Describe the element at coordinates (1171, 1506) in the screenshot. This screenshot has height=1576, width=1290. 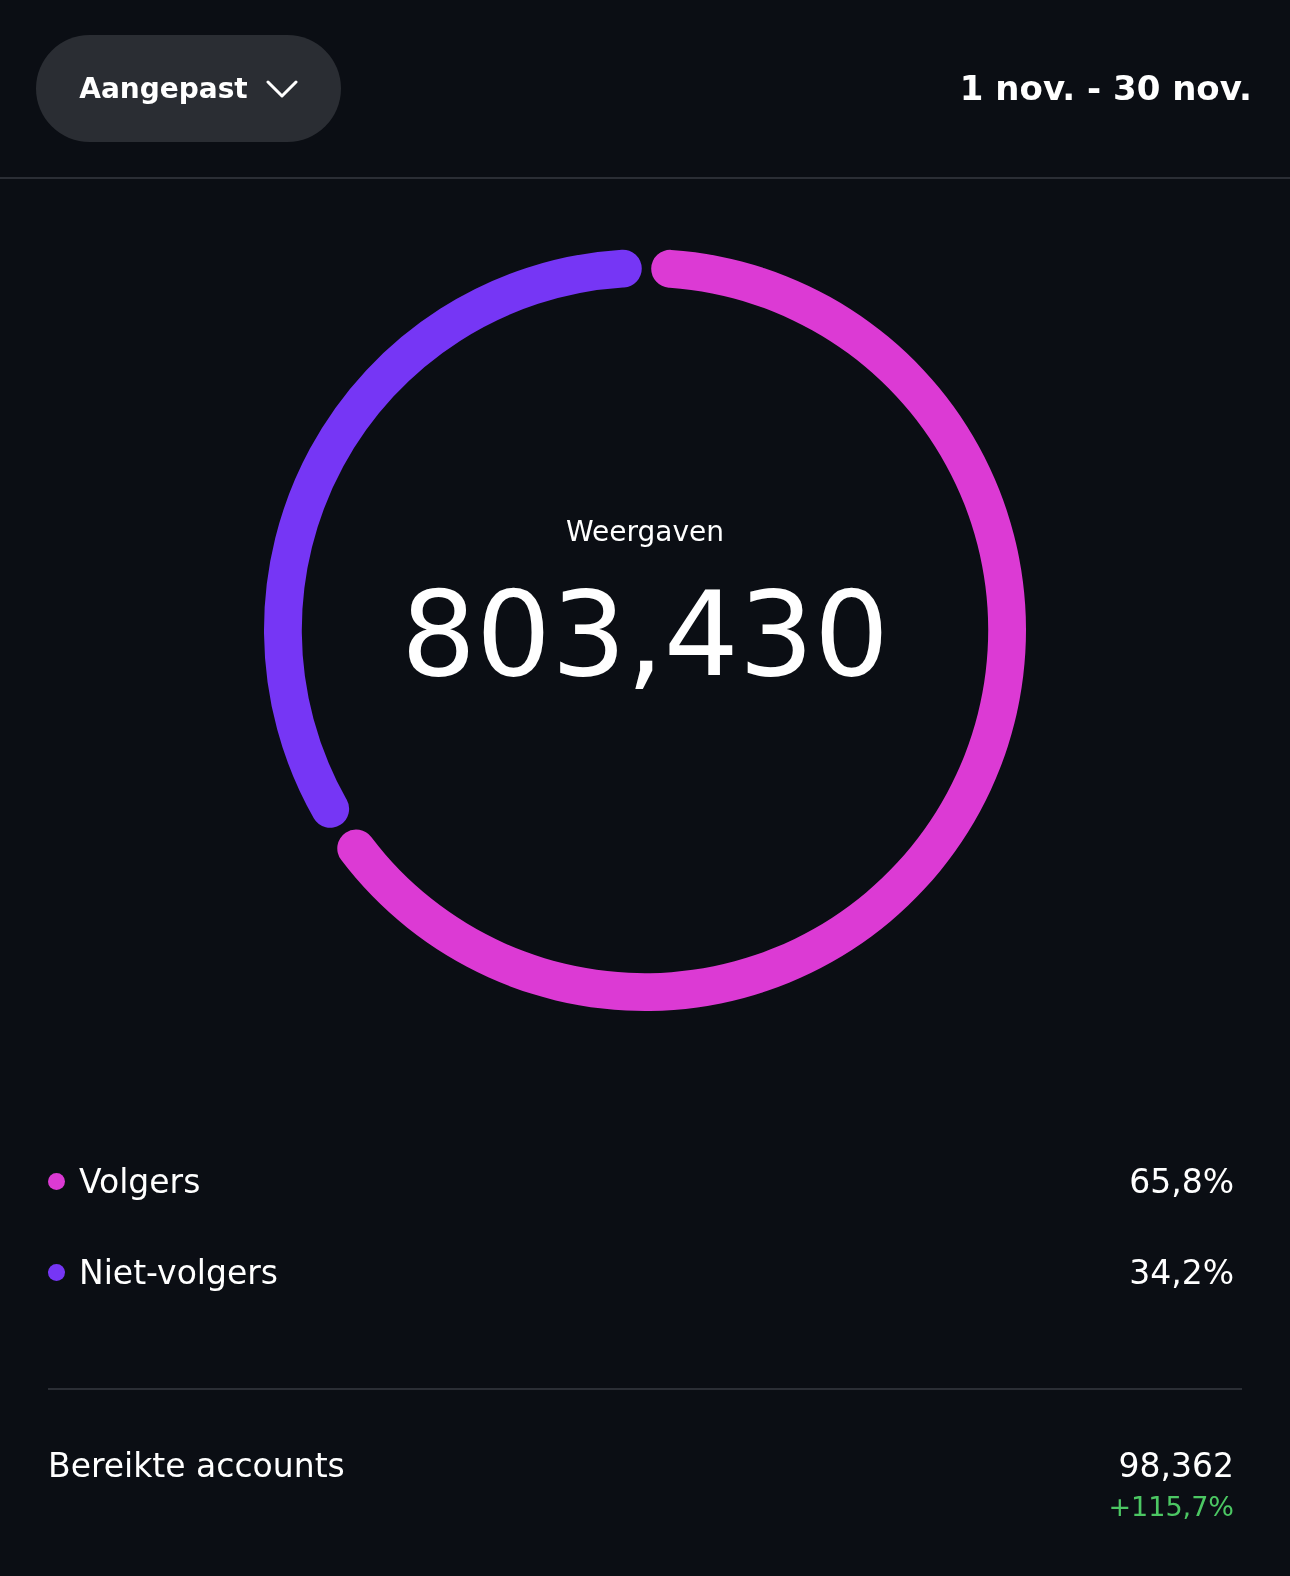
I see `text: +115,7%` at that location.